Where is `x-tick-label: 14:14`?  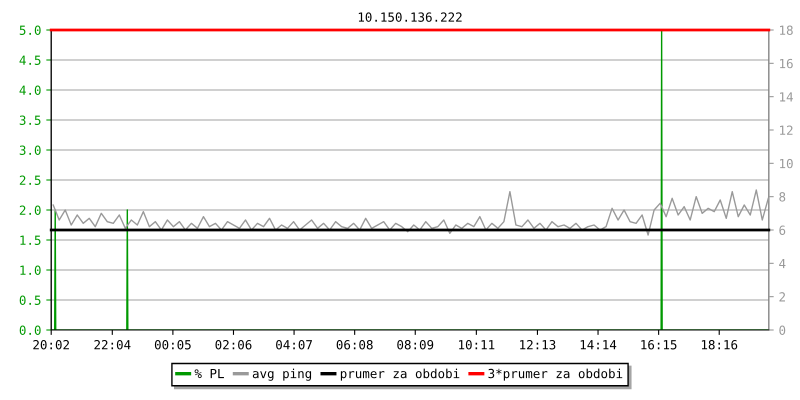 x-tick-label: 14:14 is located at coordinates (598, 345).